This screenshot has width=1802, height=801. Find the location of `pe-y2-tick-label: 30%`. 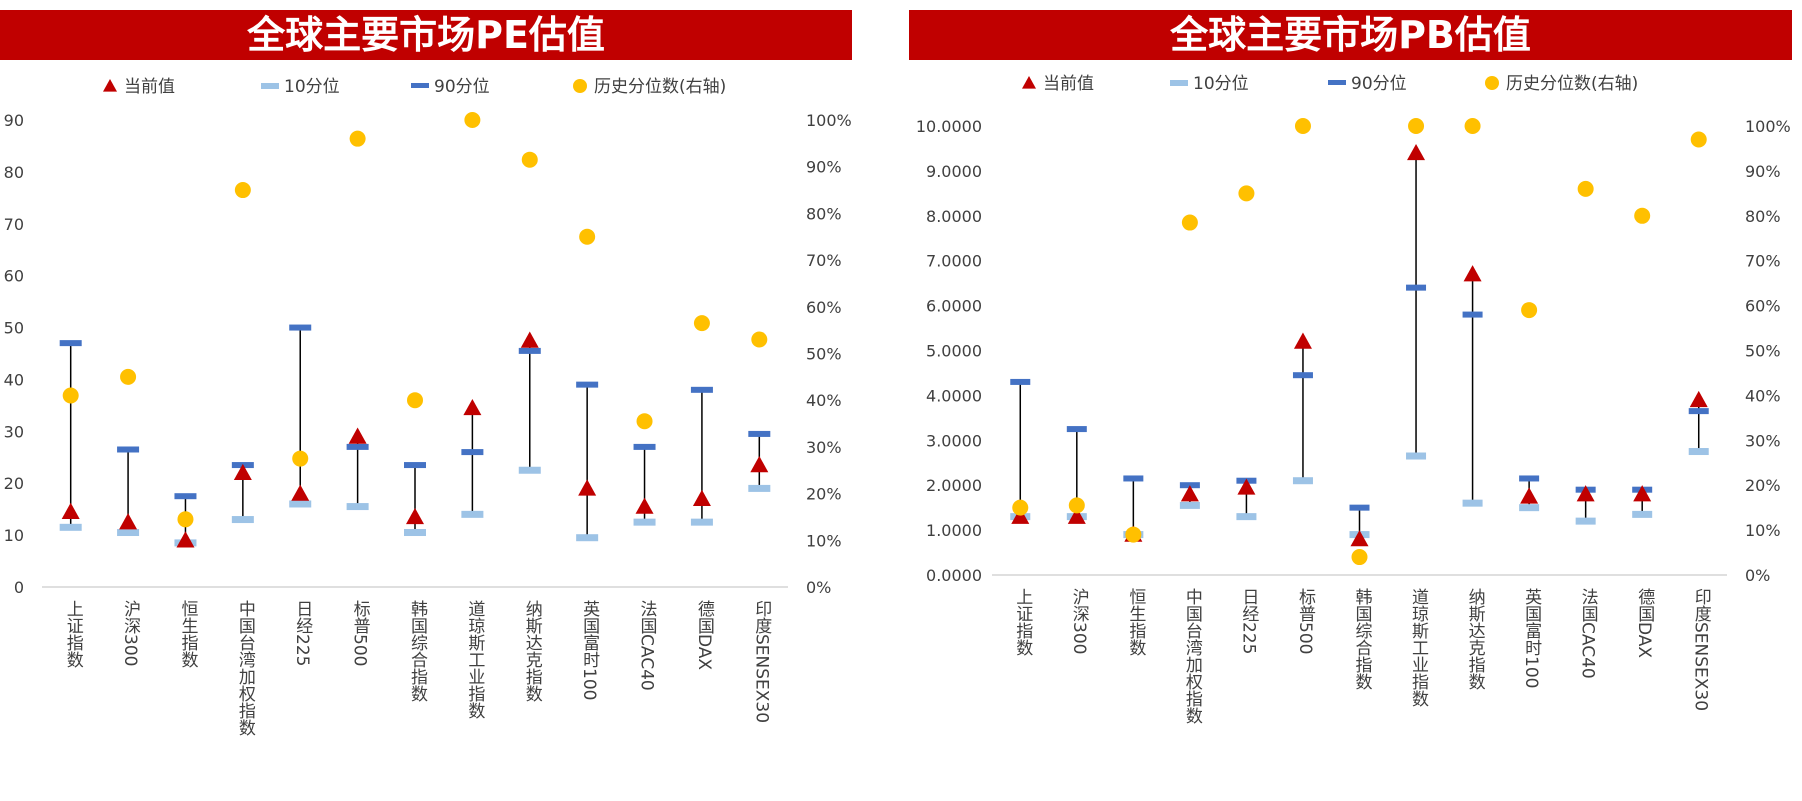

pe-y2-tick-label: 30% is located at coordinates (824, 447).